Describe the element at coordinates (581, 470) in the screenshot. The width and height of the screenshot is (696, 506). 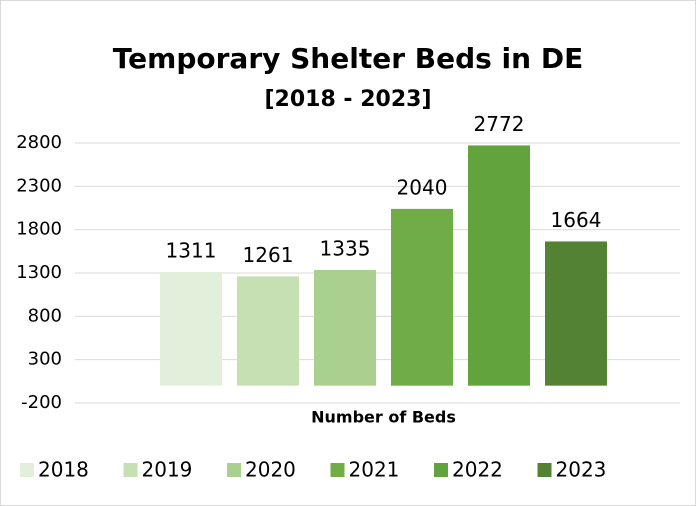
I see `legend-label: 2023` at that location.